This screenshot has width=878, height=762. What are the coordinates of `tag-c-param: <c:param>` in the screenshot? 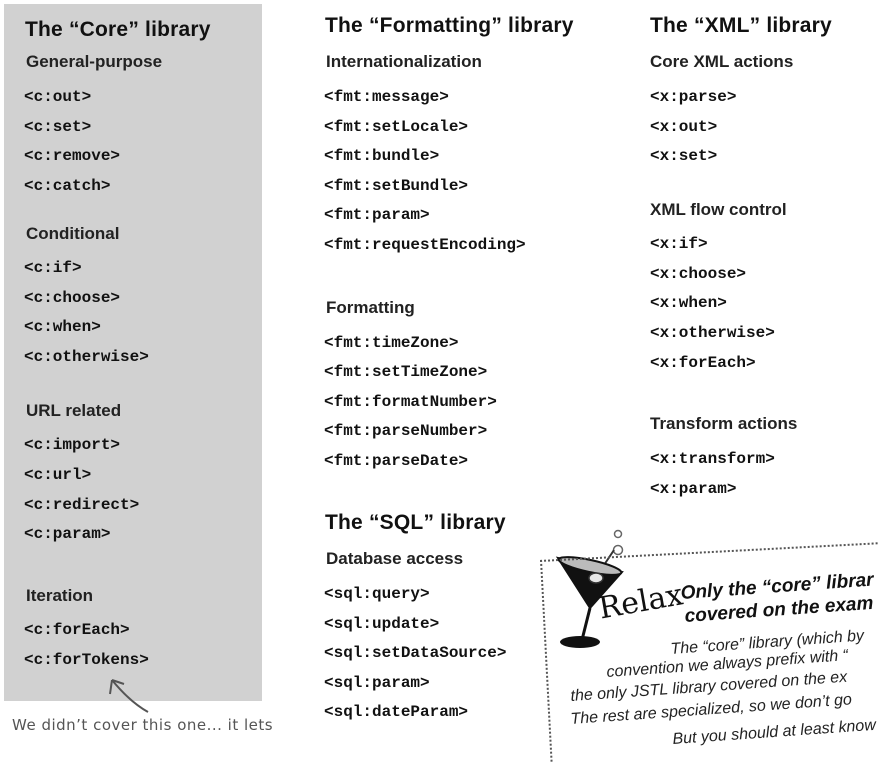 It's located at (67, 534).